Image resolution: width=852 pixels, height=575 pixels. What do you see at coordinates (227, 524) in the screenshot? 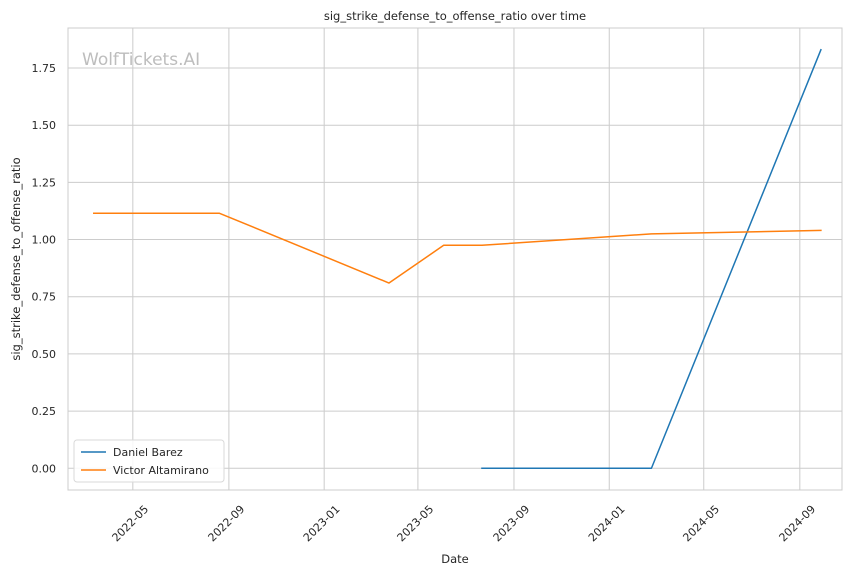
I see `x-tick-label: 2022-09` at bounding box center [227, 524].